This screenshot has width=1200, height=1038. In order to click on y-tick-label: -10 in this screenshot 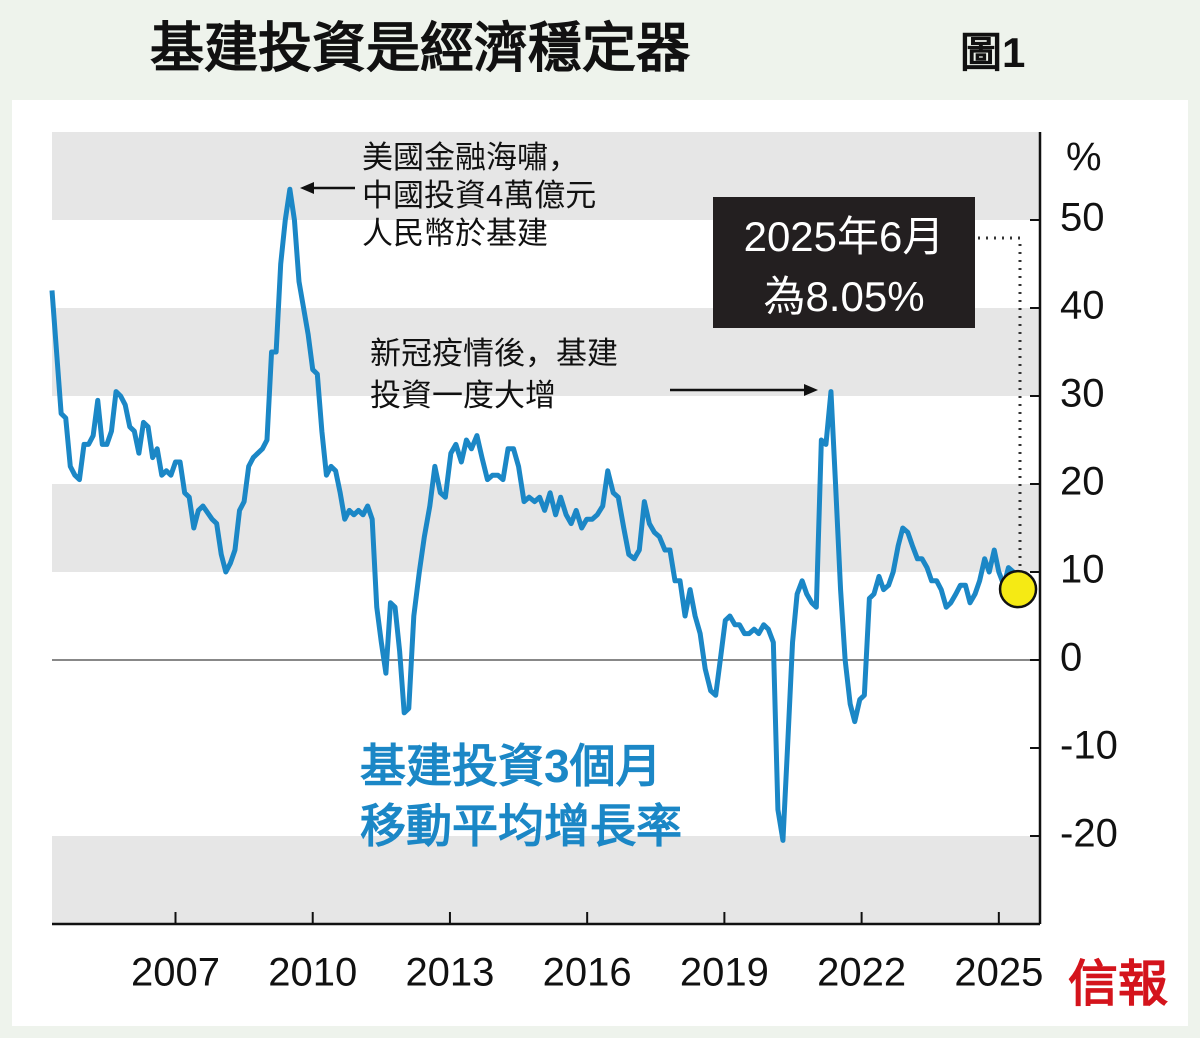, I will do `click(1089, 746)`.